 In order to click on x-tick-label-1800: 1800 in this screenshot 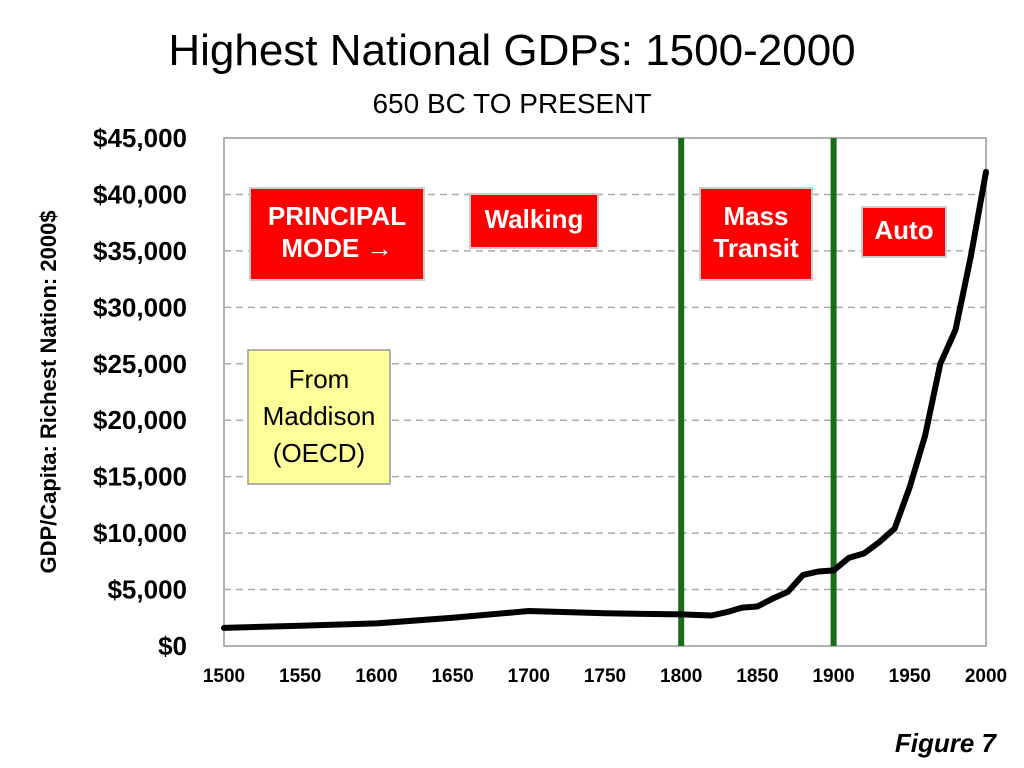, I will do `click(681, 676)`.